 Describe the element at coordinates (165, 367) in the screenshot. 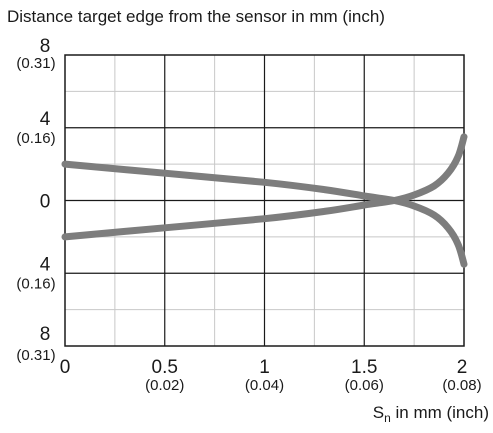

I see `x-tick-label: 0.5` at that location.